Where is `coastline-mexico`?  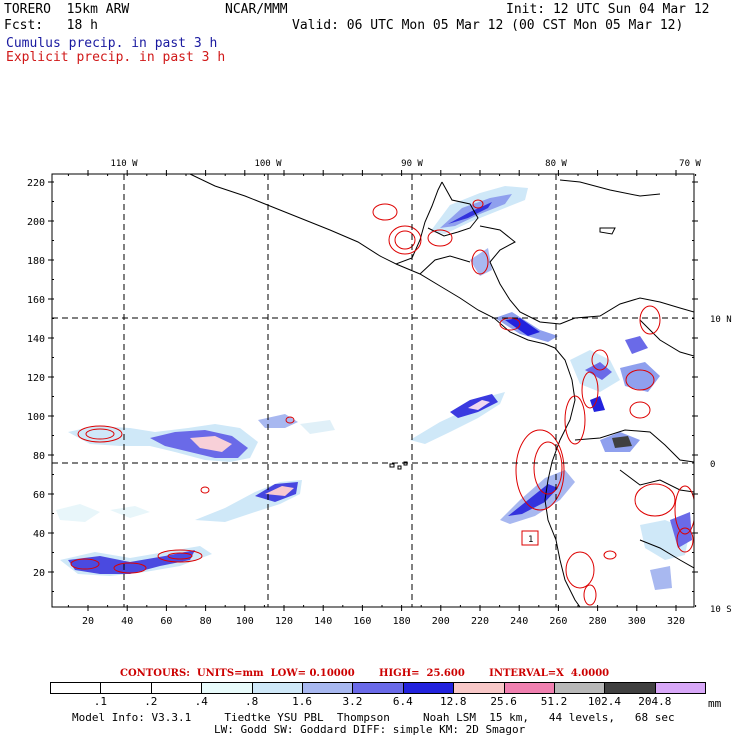
coastline-mexico is located at coordinates (316, 219).